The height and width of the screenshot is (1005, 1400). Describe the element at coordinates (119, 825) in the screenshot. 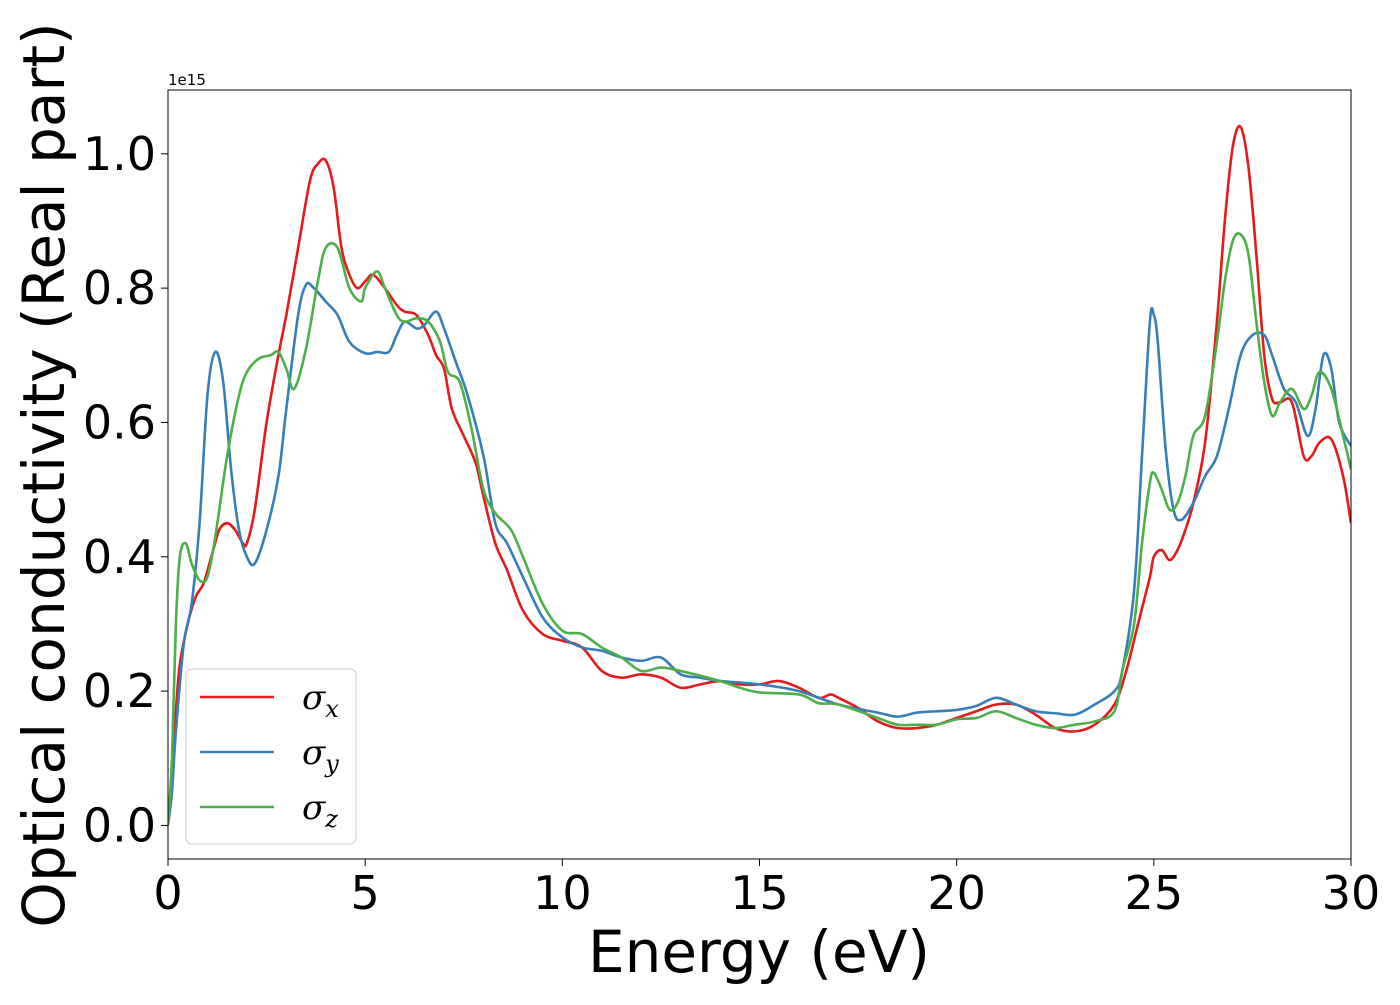

I see `y-tick-label: 0.0` at that location.